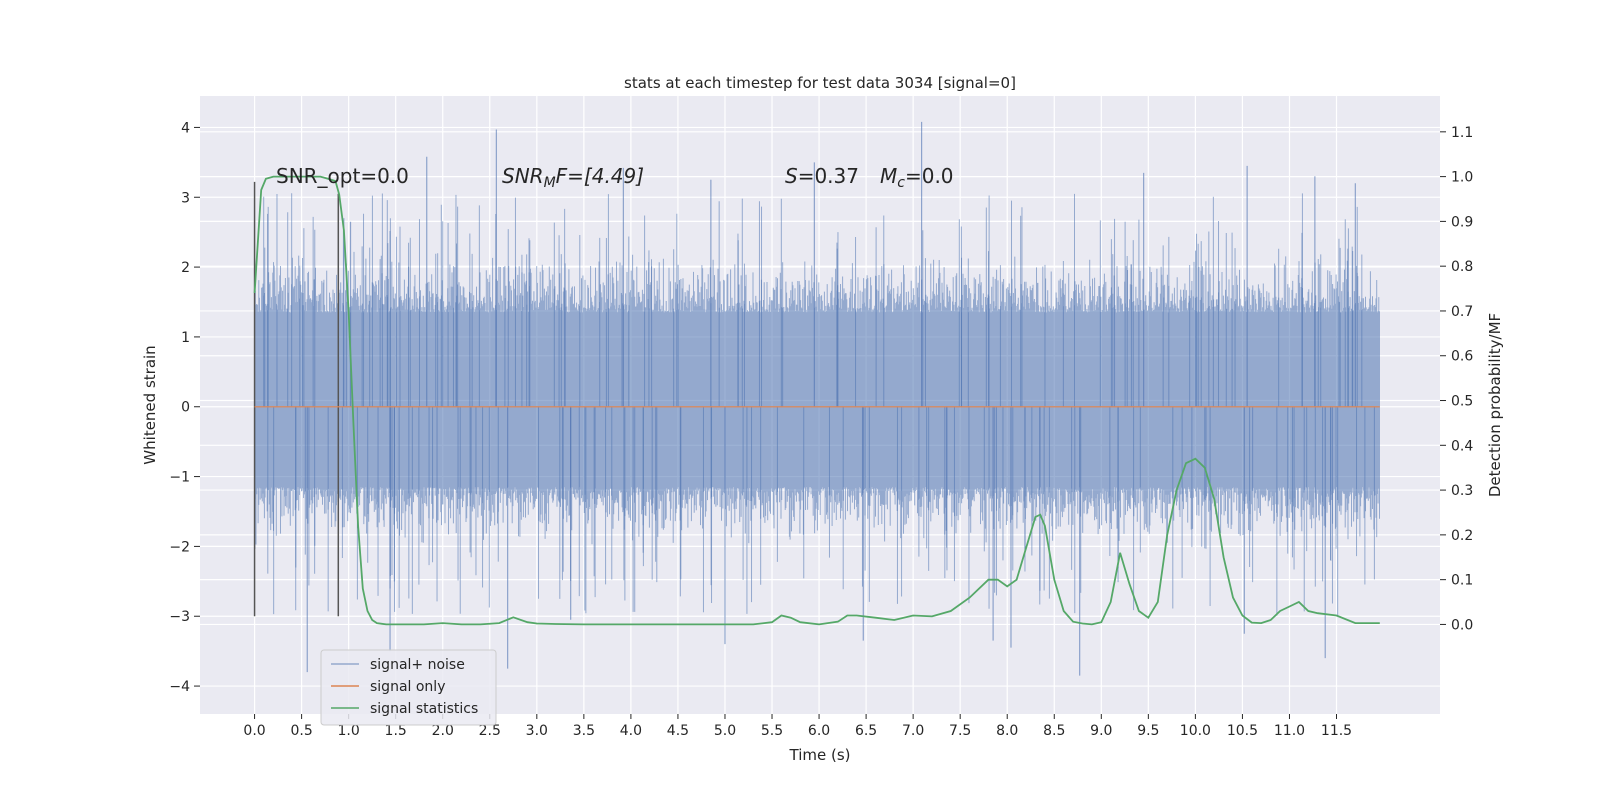 The image size is (1600, 800). What do you see at coordinates (185, 338) in the screenshot?
I see `y-left-tick-label: 1` at bounding box center [185, 338].